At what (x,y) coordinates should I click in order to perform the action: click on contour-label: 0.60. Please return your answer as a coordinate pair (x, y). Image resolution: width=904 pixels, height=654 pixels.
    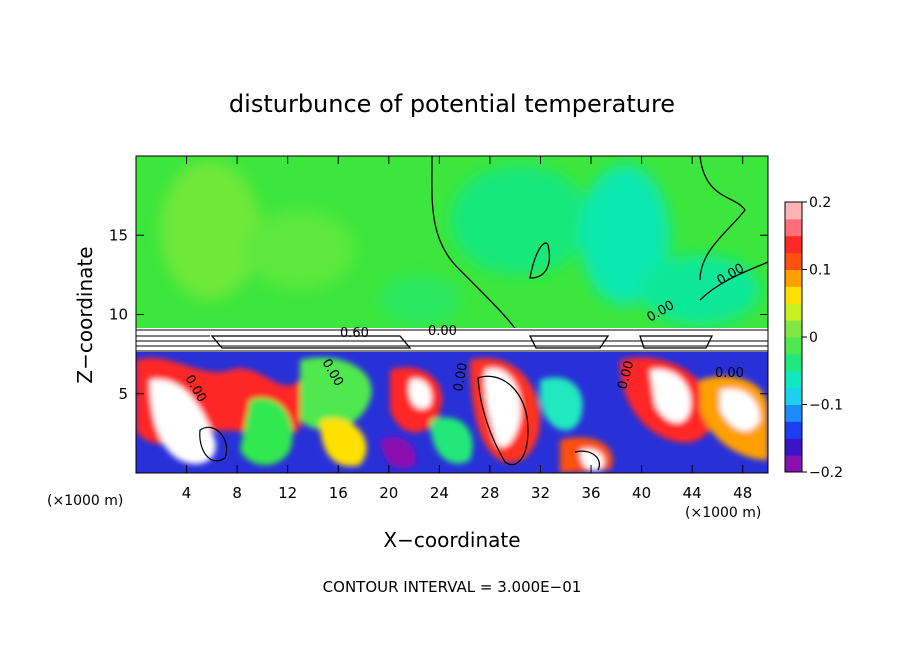
    Looking at the image, I should click on (354, 333).